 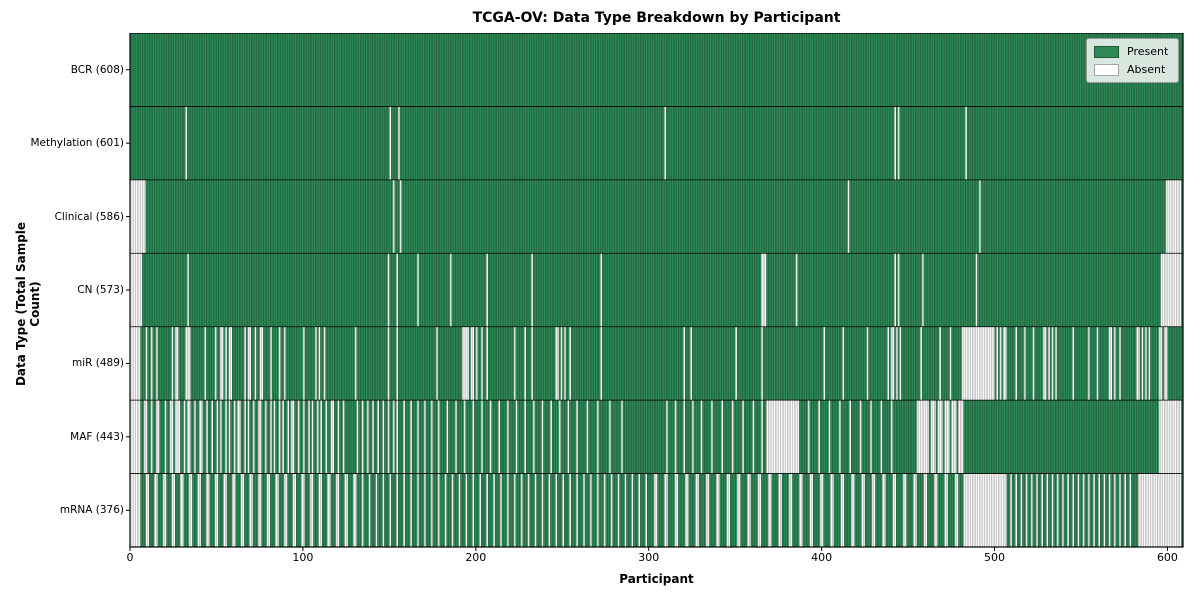 I want to click on x-tick-label: 500, so click(x=995, y=557).